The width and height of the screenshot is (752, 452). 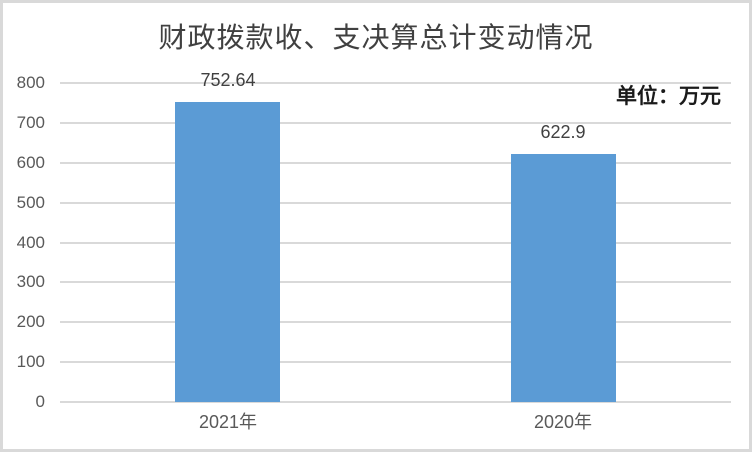 I want to click on x-tick-label-2020年: 2020年, so click(x=563, y=422).